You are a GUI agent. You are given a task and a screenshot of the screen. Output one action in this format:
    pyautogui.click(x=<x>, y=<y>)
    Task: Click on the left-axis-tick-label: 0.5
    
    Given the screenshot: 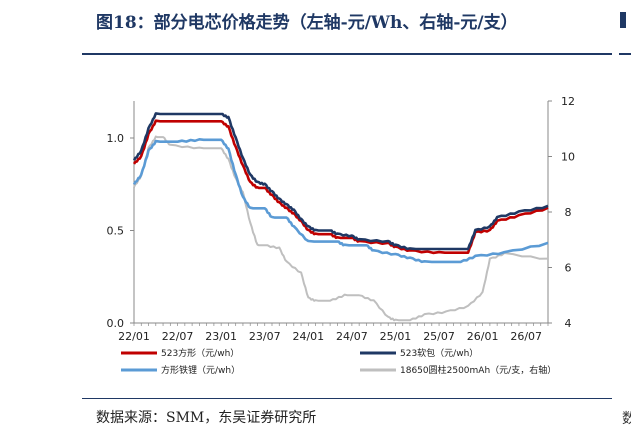 What is the action you would take?
    pyautogui.click(x=116, y=231)
    